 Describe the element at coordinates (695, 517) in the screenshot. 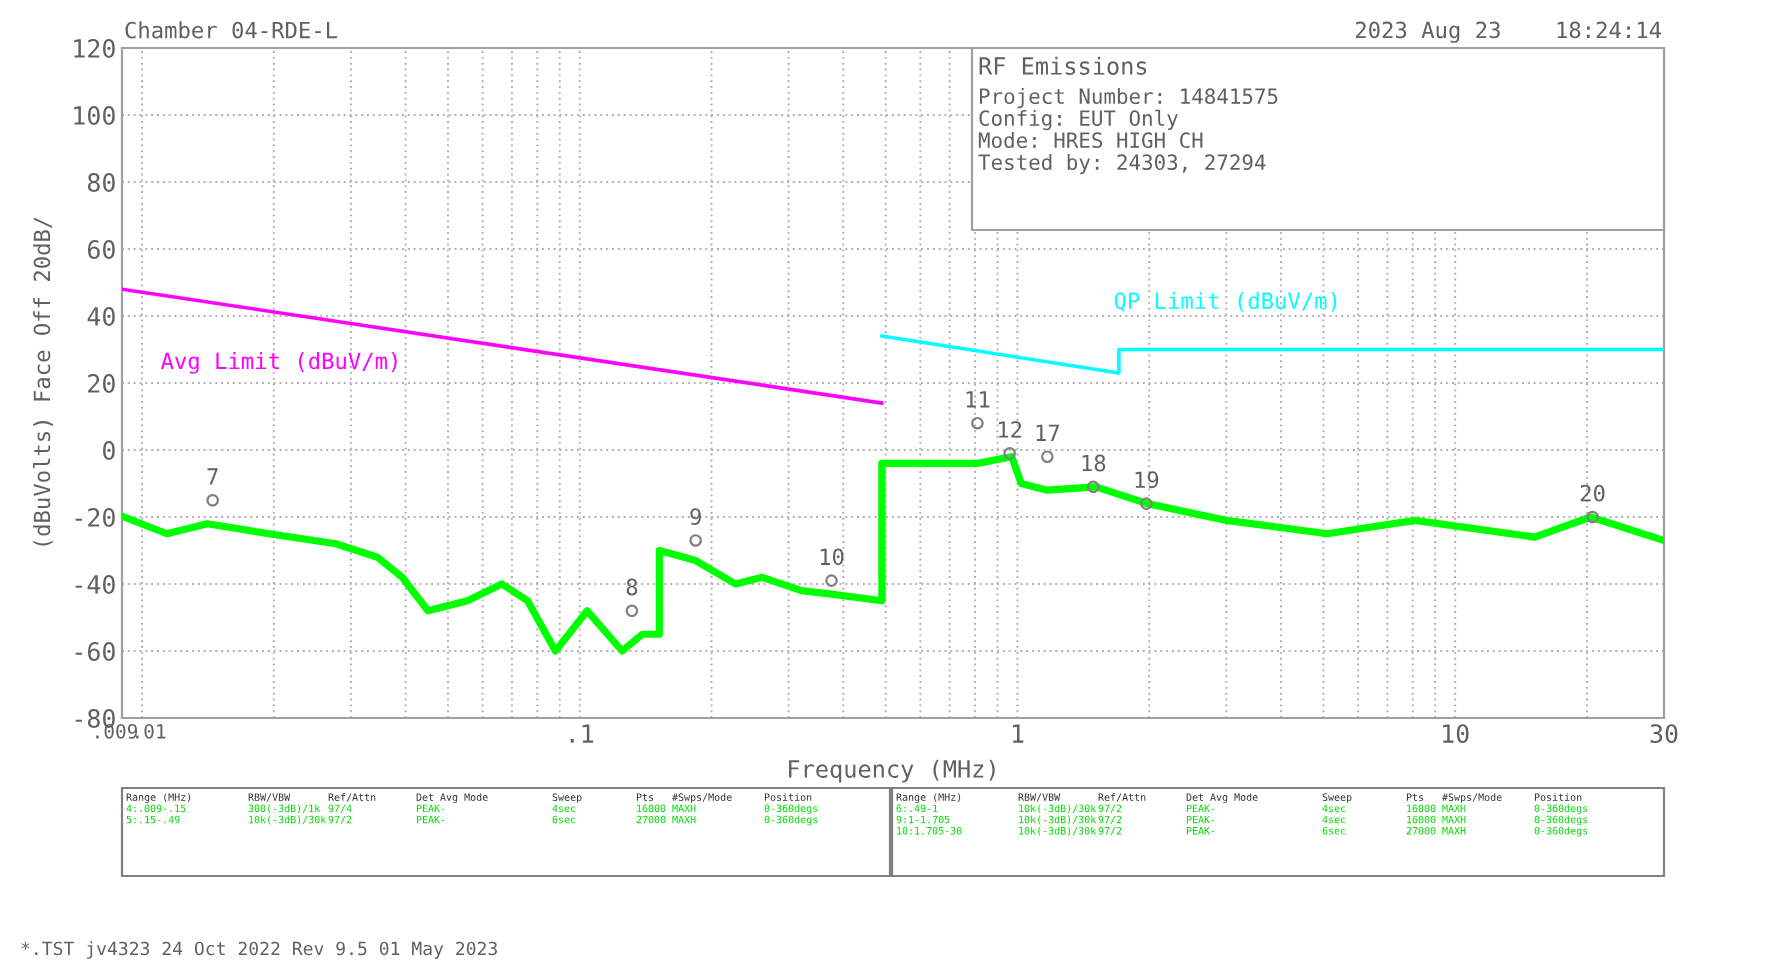

I see `annotation: 9` at that location.